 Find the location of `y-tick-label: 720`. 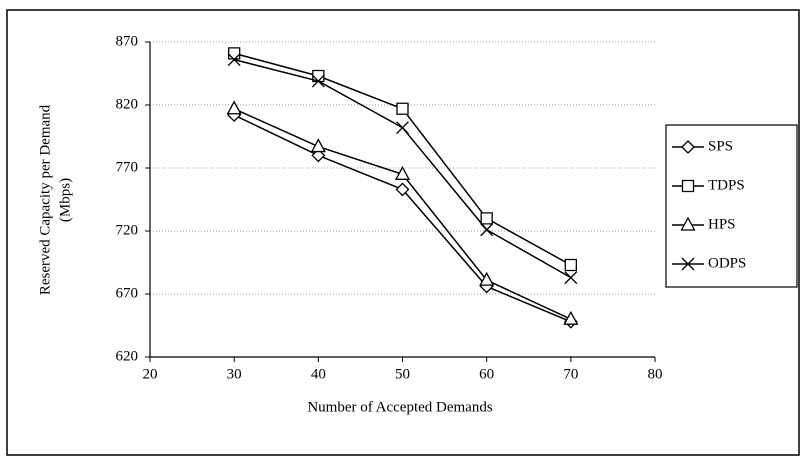

y-tick-label: 720 is located at coordinates (127, 230).